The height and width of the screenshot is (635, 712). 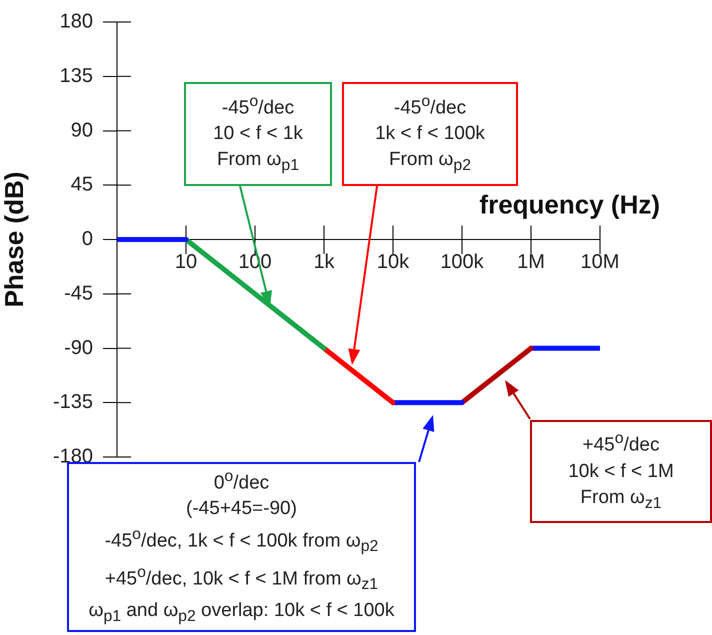 I want to click on y-tick-label: 135, so click(x=76, y=75).